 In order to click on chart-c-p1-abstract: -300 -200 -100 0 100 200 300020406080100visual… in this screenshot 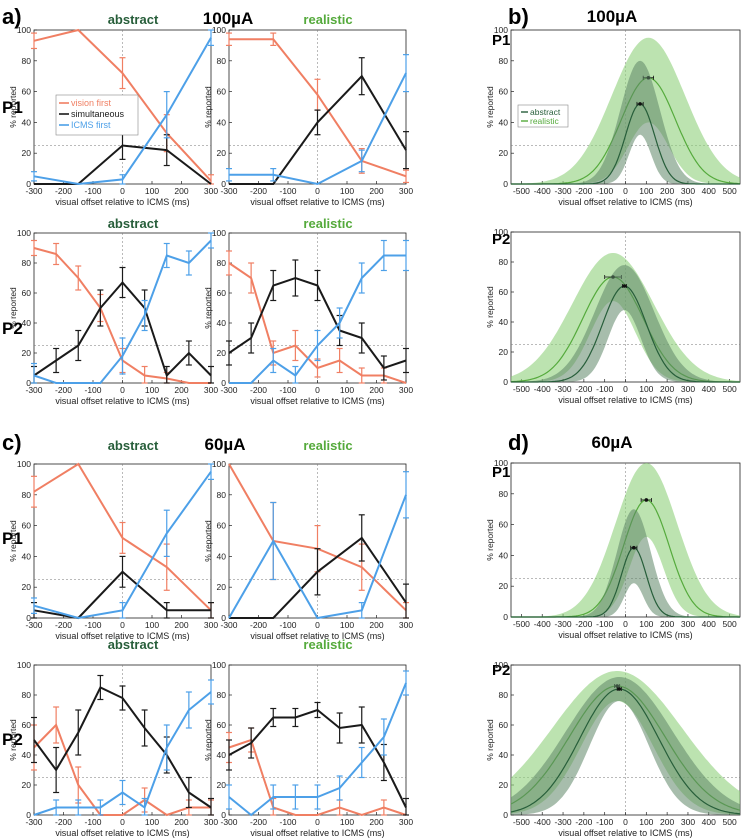, I will do `click(113, 550)`.